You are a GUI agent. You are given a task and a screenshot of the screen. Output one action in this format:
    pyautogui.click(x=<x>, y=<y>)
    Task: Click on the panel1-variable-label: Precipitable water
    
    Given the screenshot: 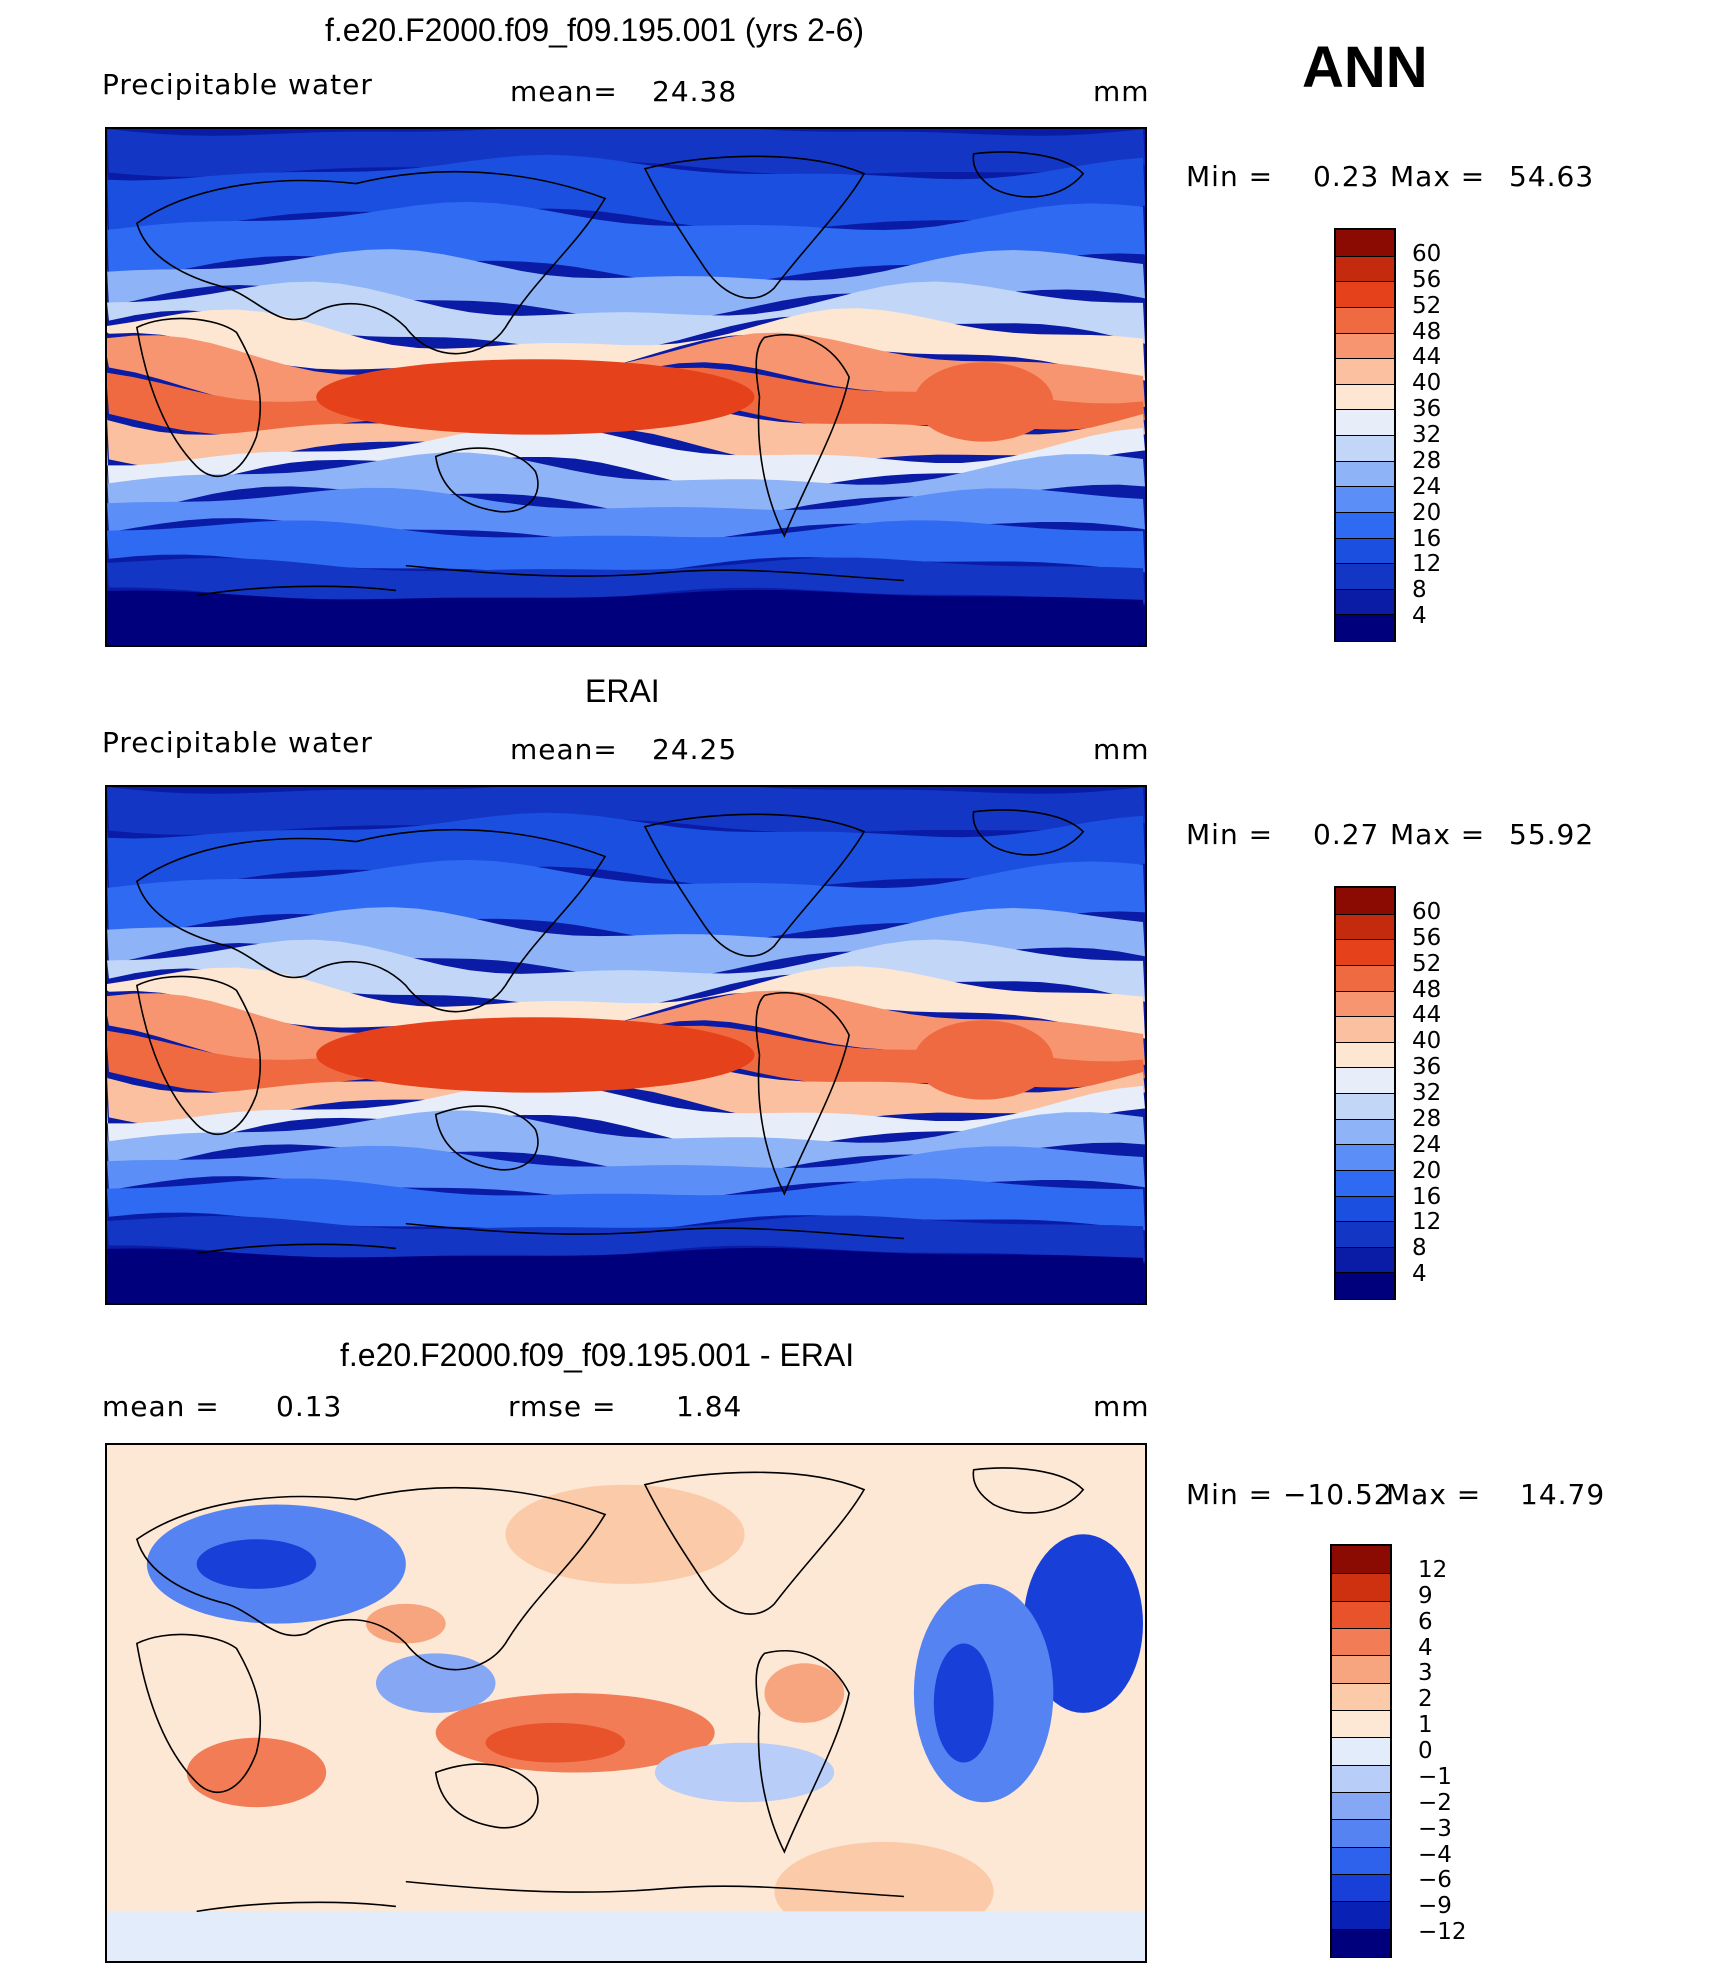 What is the action you would take?
    pyautogui.click(x=237, y=84)
    